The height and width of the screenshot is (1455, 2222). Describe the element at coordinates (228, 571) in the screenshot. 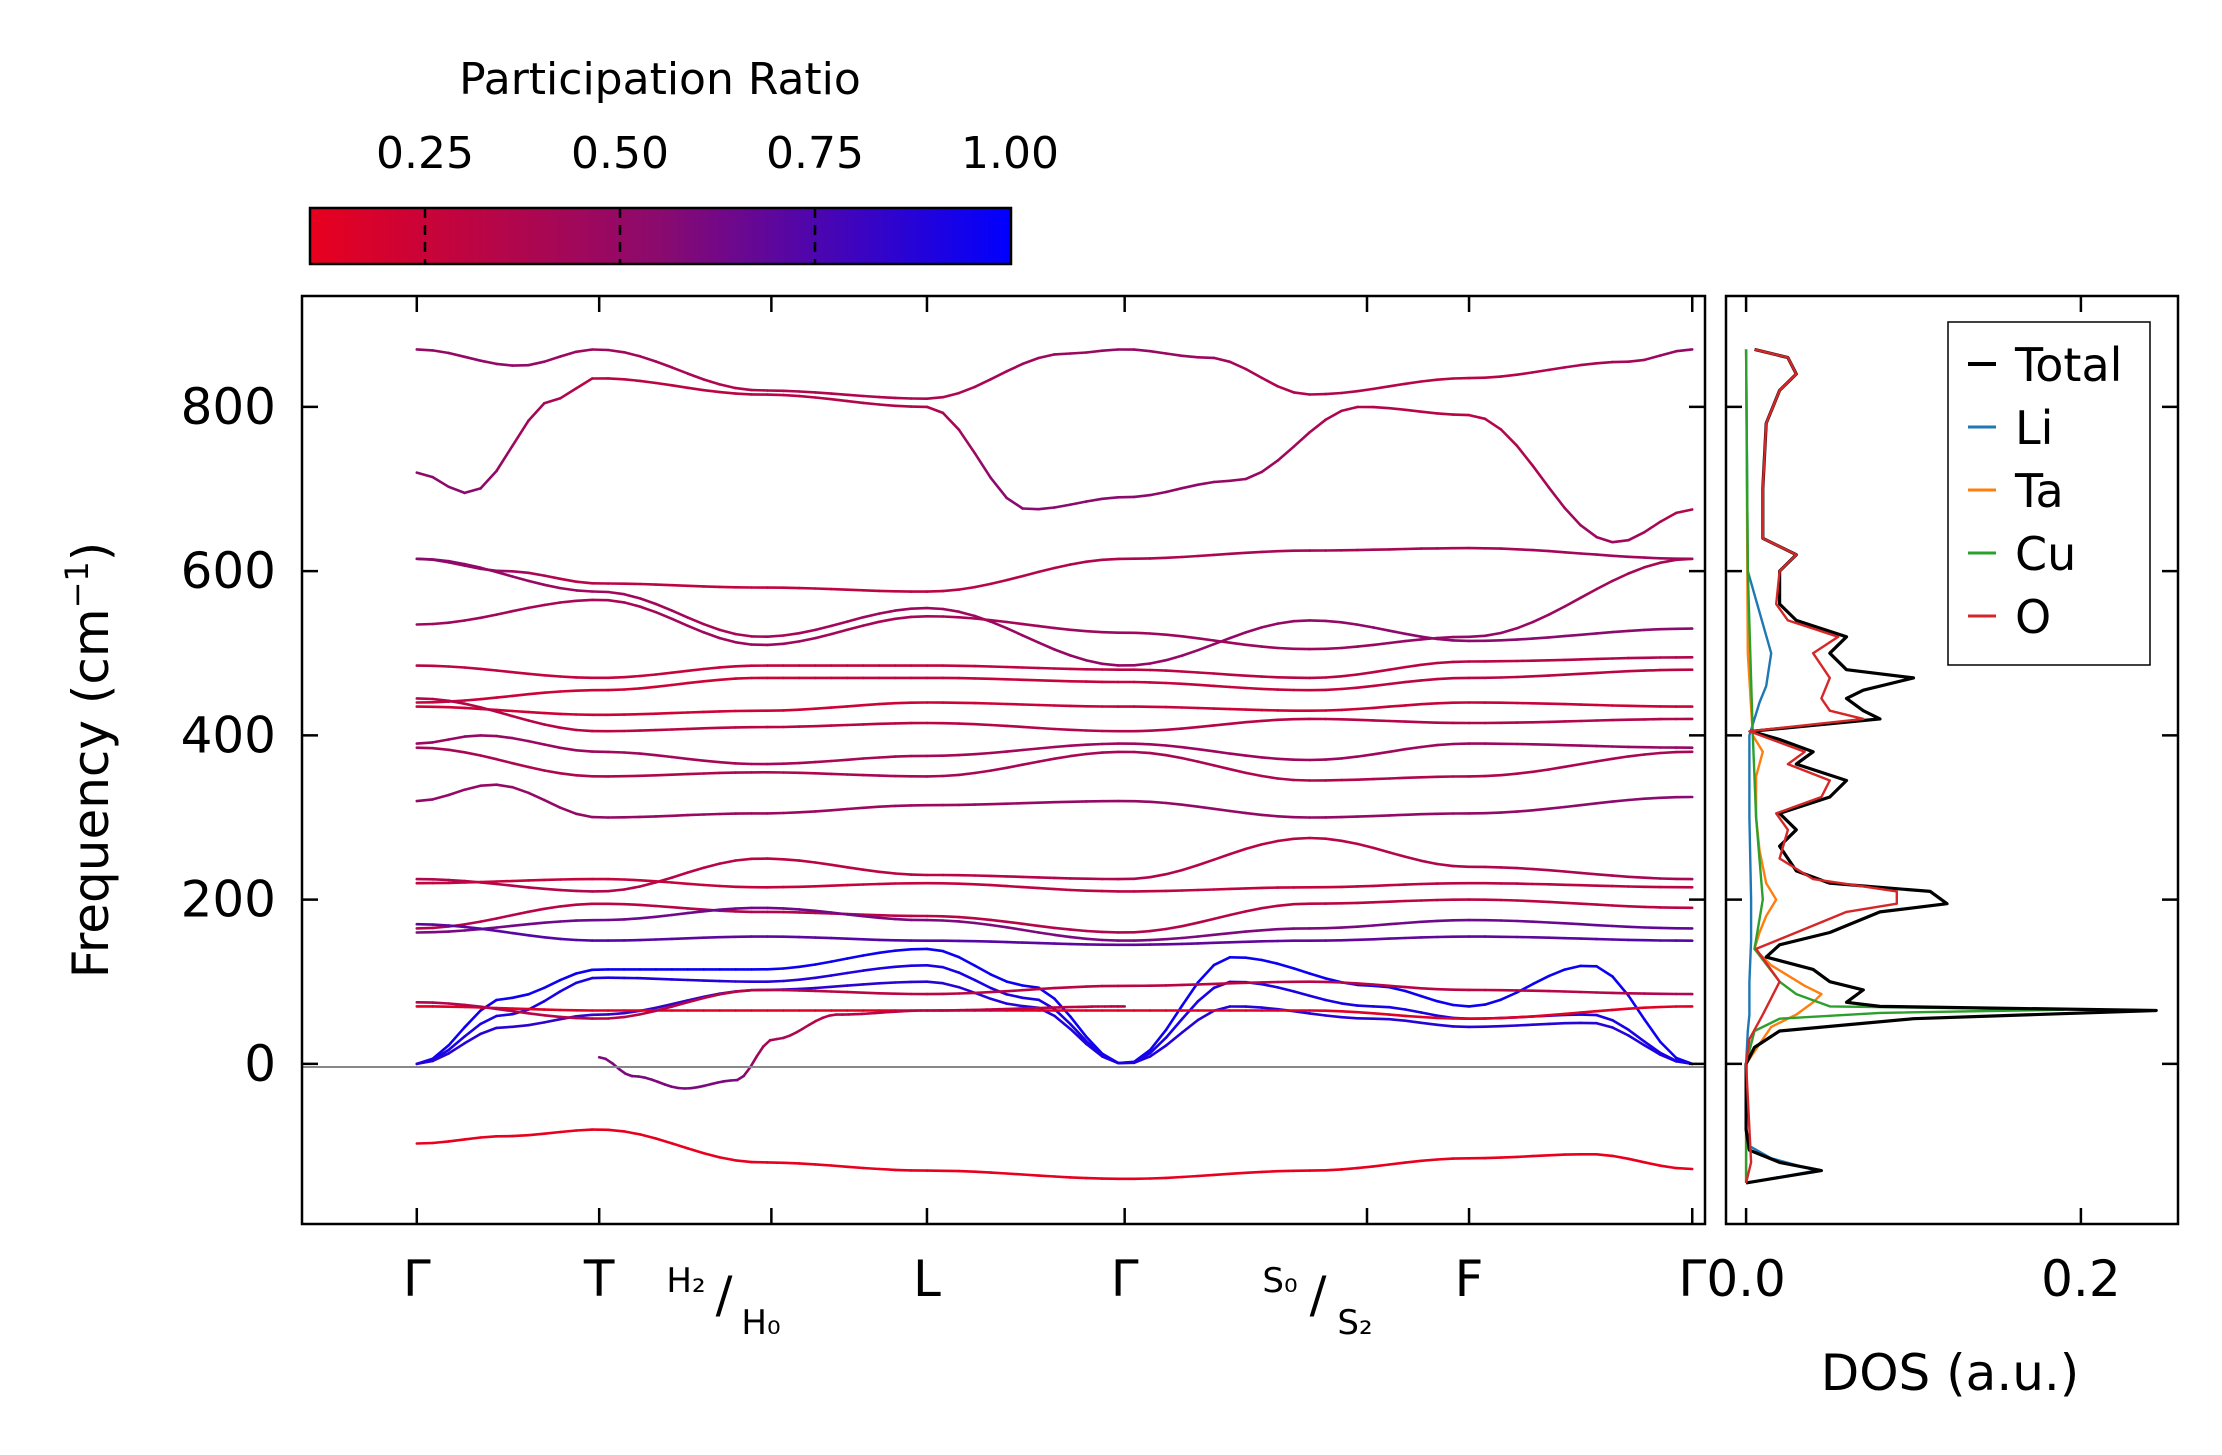

I see `y-tick-label: 600` at that location.